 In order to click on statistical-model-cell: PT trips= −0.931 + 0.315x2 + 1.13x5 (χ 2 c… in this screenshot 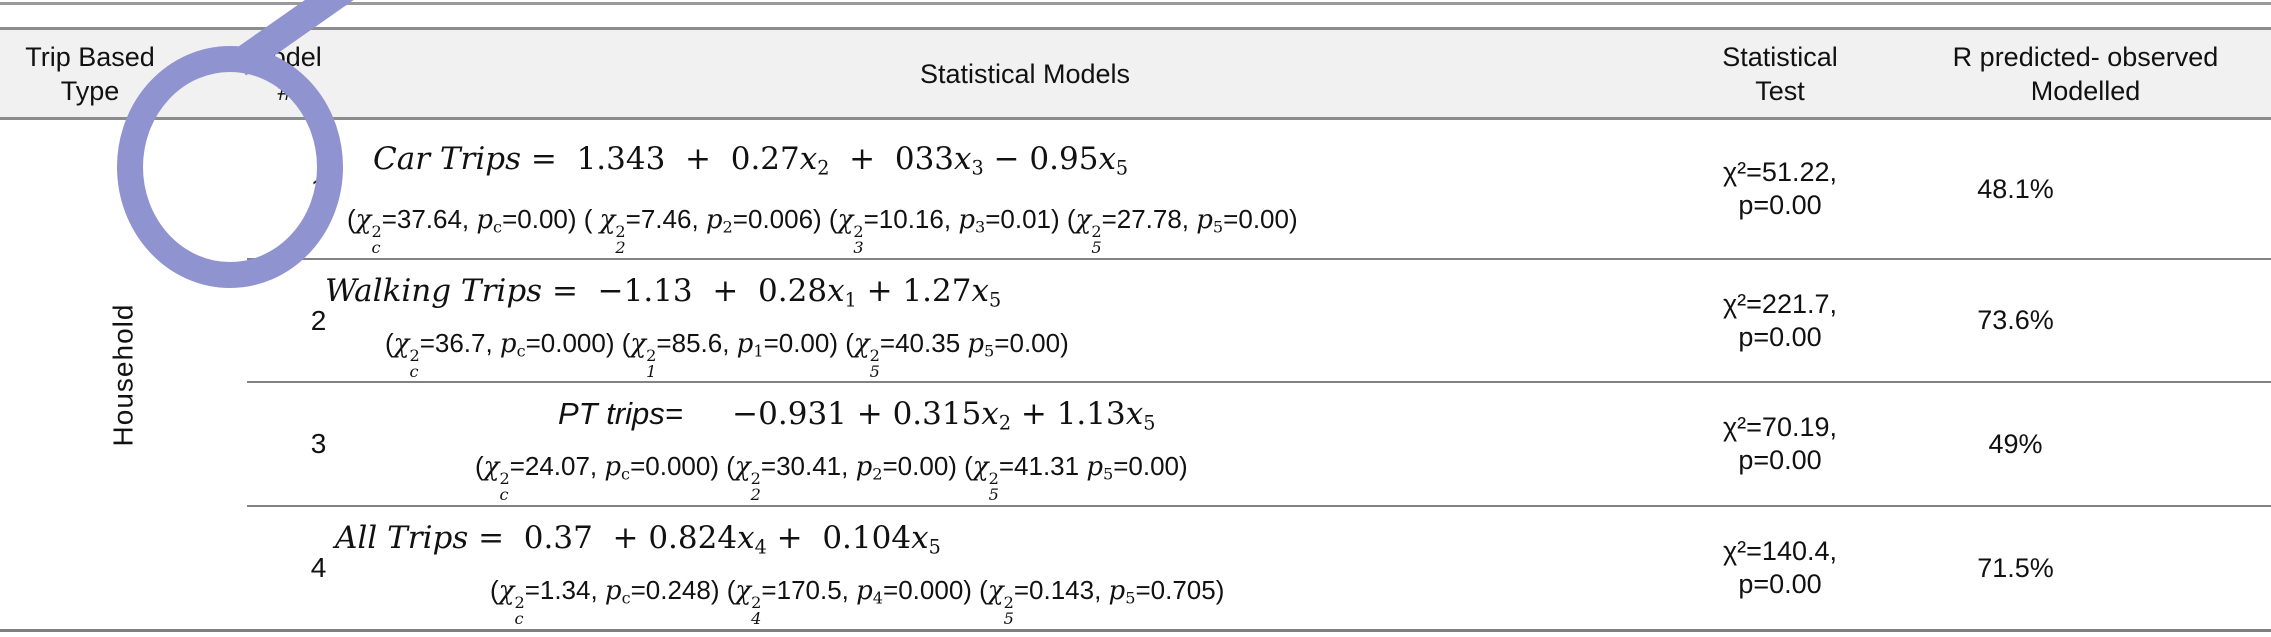, I will do `click(1025, 444)`.